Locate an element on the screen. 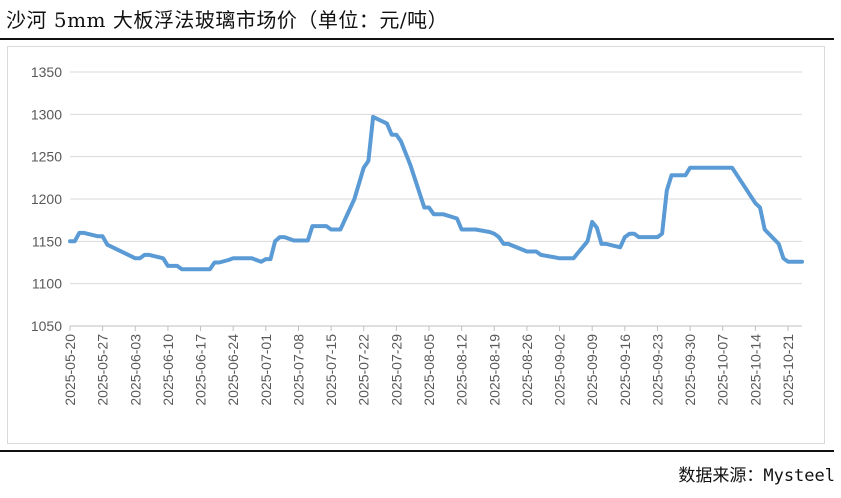 This screenshot has height=498, width=841. x-tick-label: 2025-06-10 is located at coordinates (168, 370).